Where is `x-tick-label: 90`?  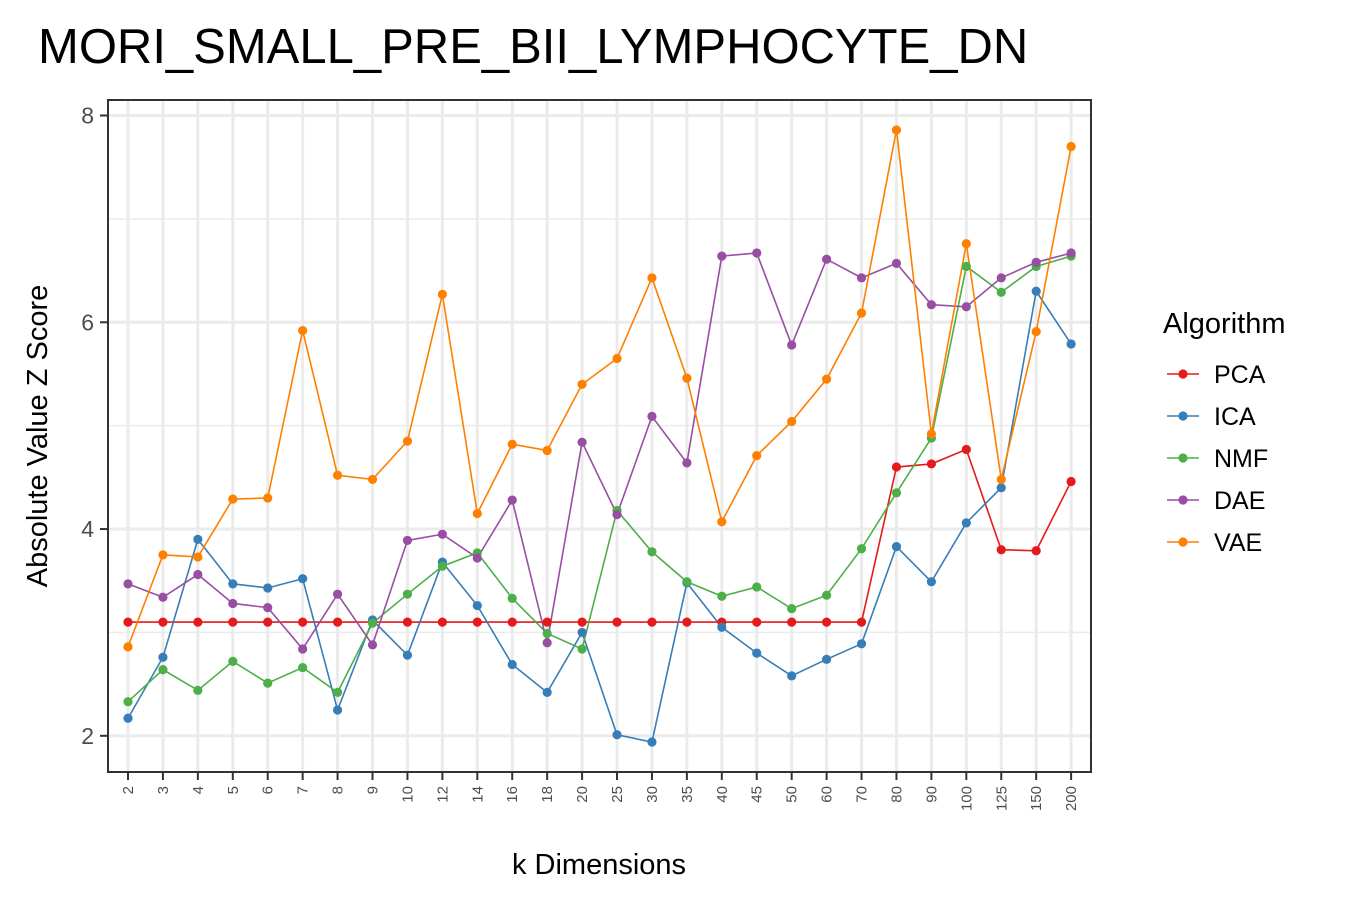 x-tick-label: 90 is located at coordinates (931, 794).